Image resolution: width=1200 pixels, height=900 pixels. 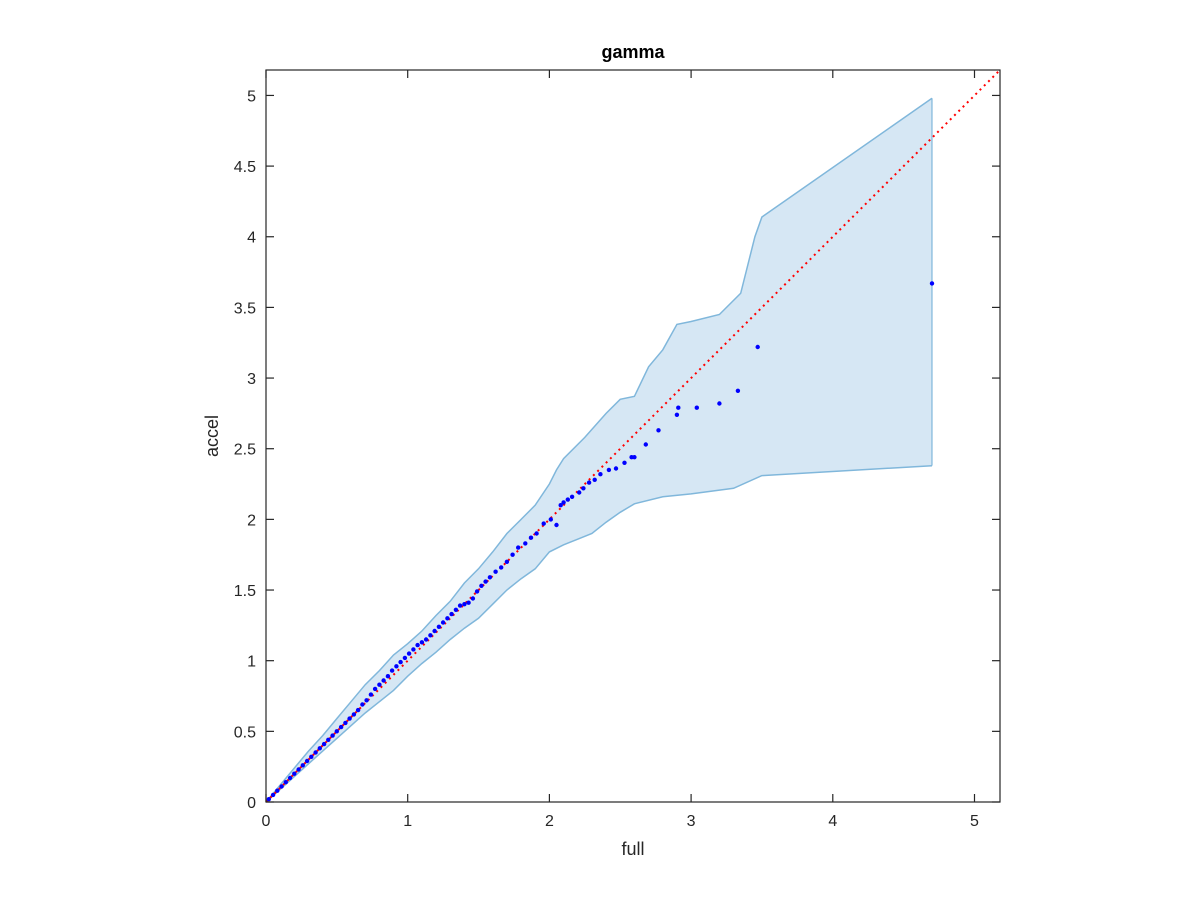 I want to click on y-tick-label: 5, so click(x=251, y=96).